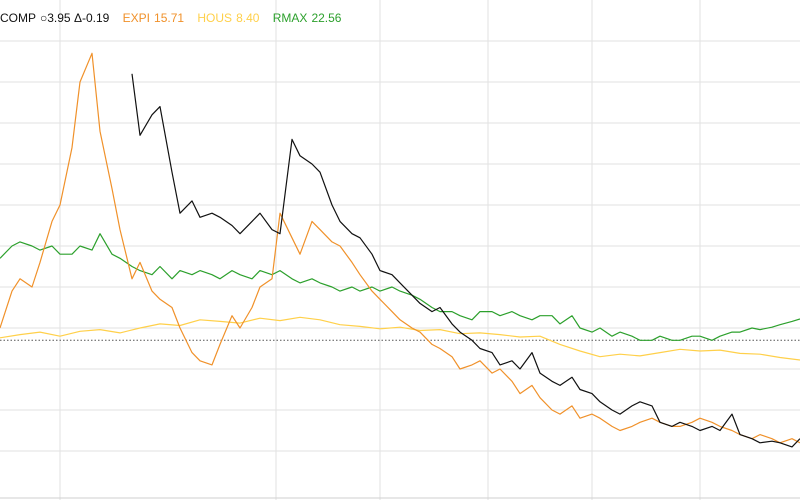 The width and height of the screenshot is (800, 500). I want to click on legend-item-comp: COMP ○3.95 Δ-0.19, so click(54, 18).